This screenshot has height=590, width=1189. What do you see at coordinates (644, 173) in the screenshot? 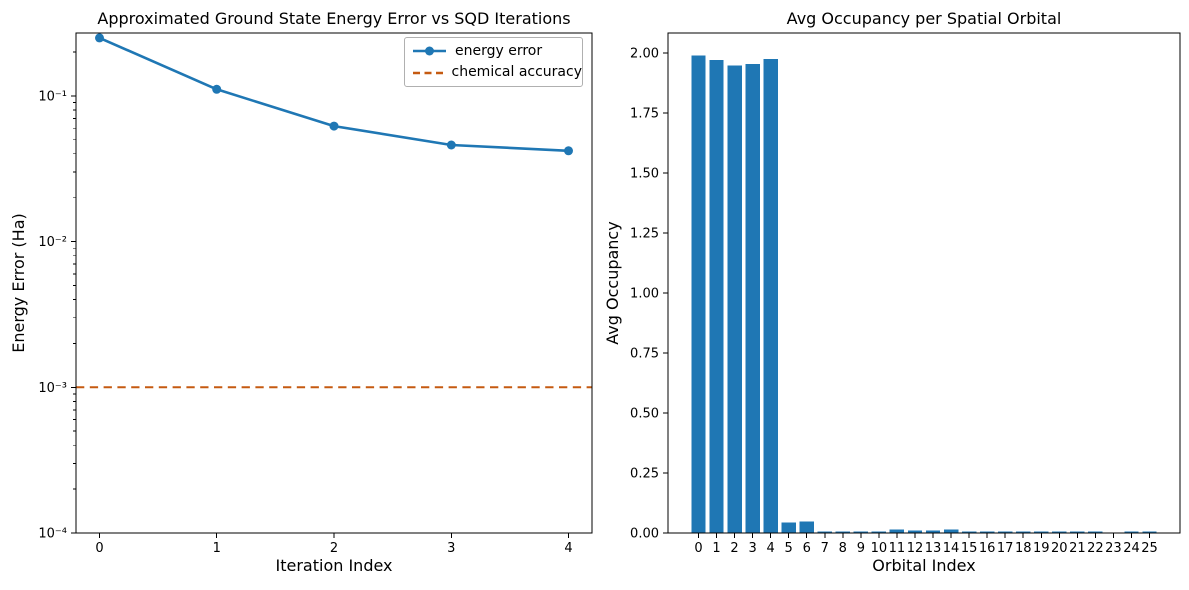
I see `right-y-tick-label: 1.50` at bounding box center [644, 173].